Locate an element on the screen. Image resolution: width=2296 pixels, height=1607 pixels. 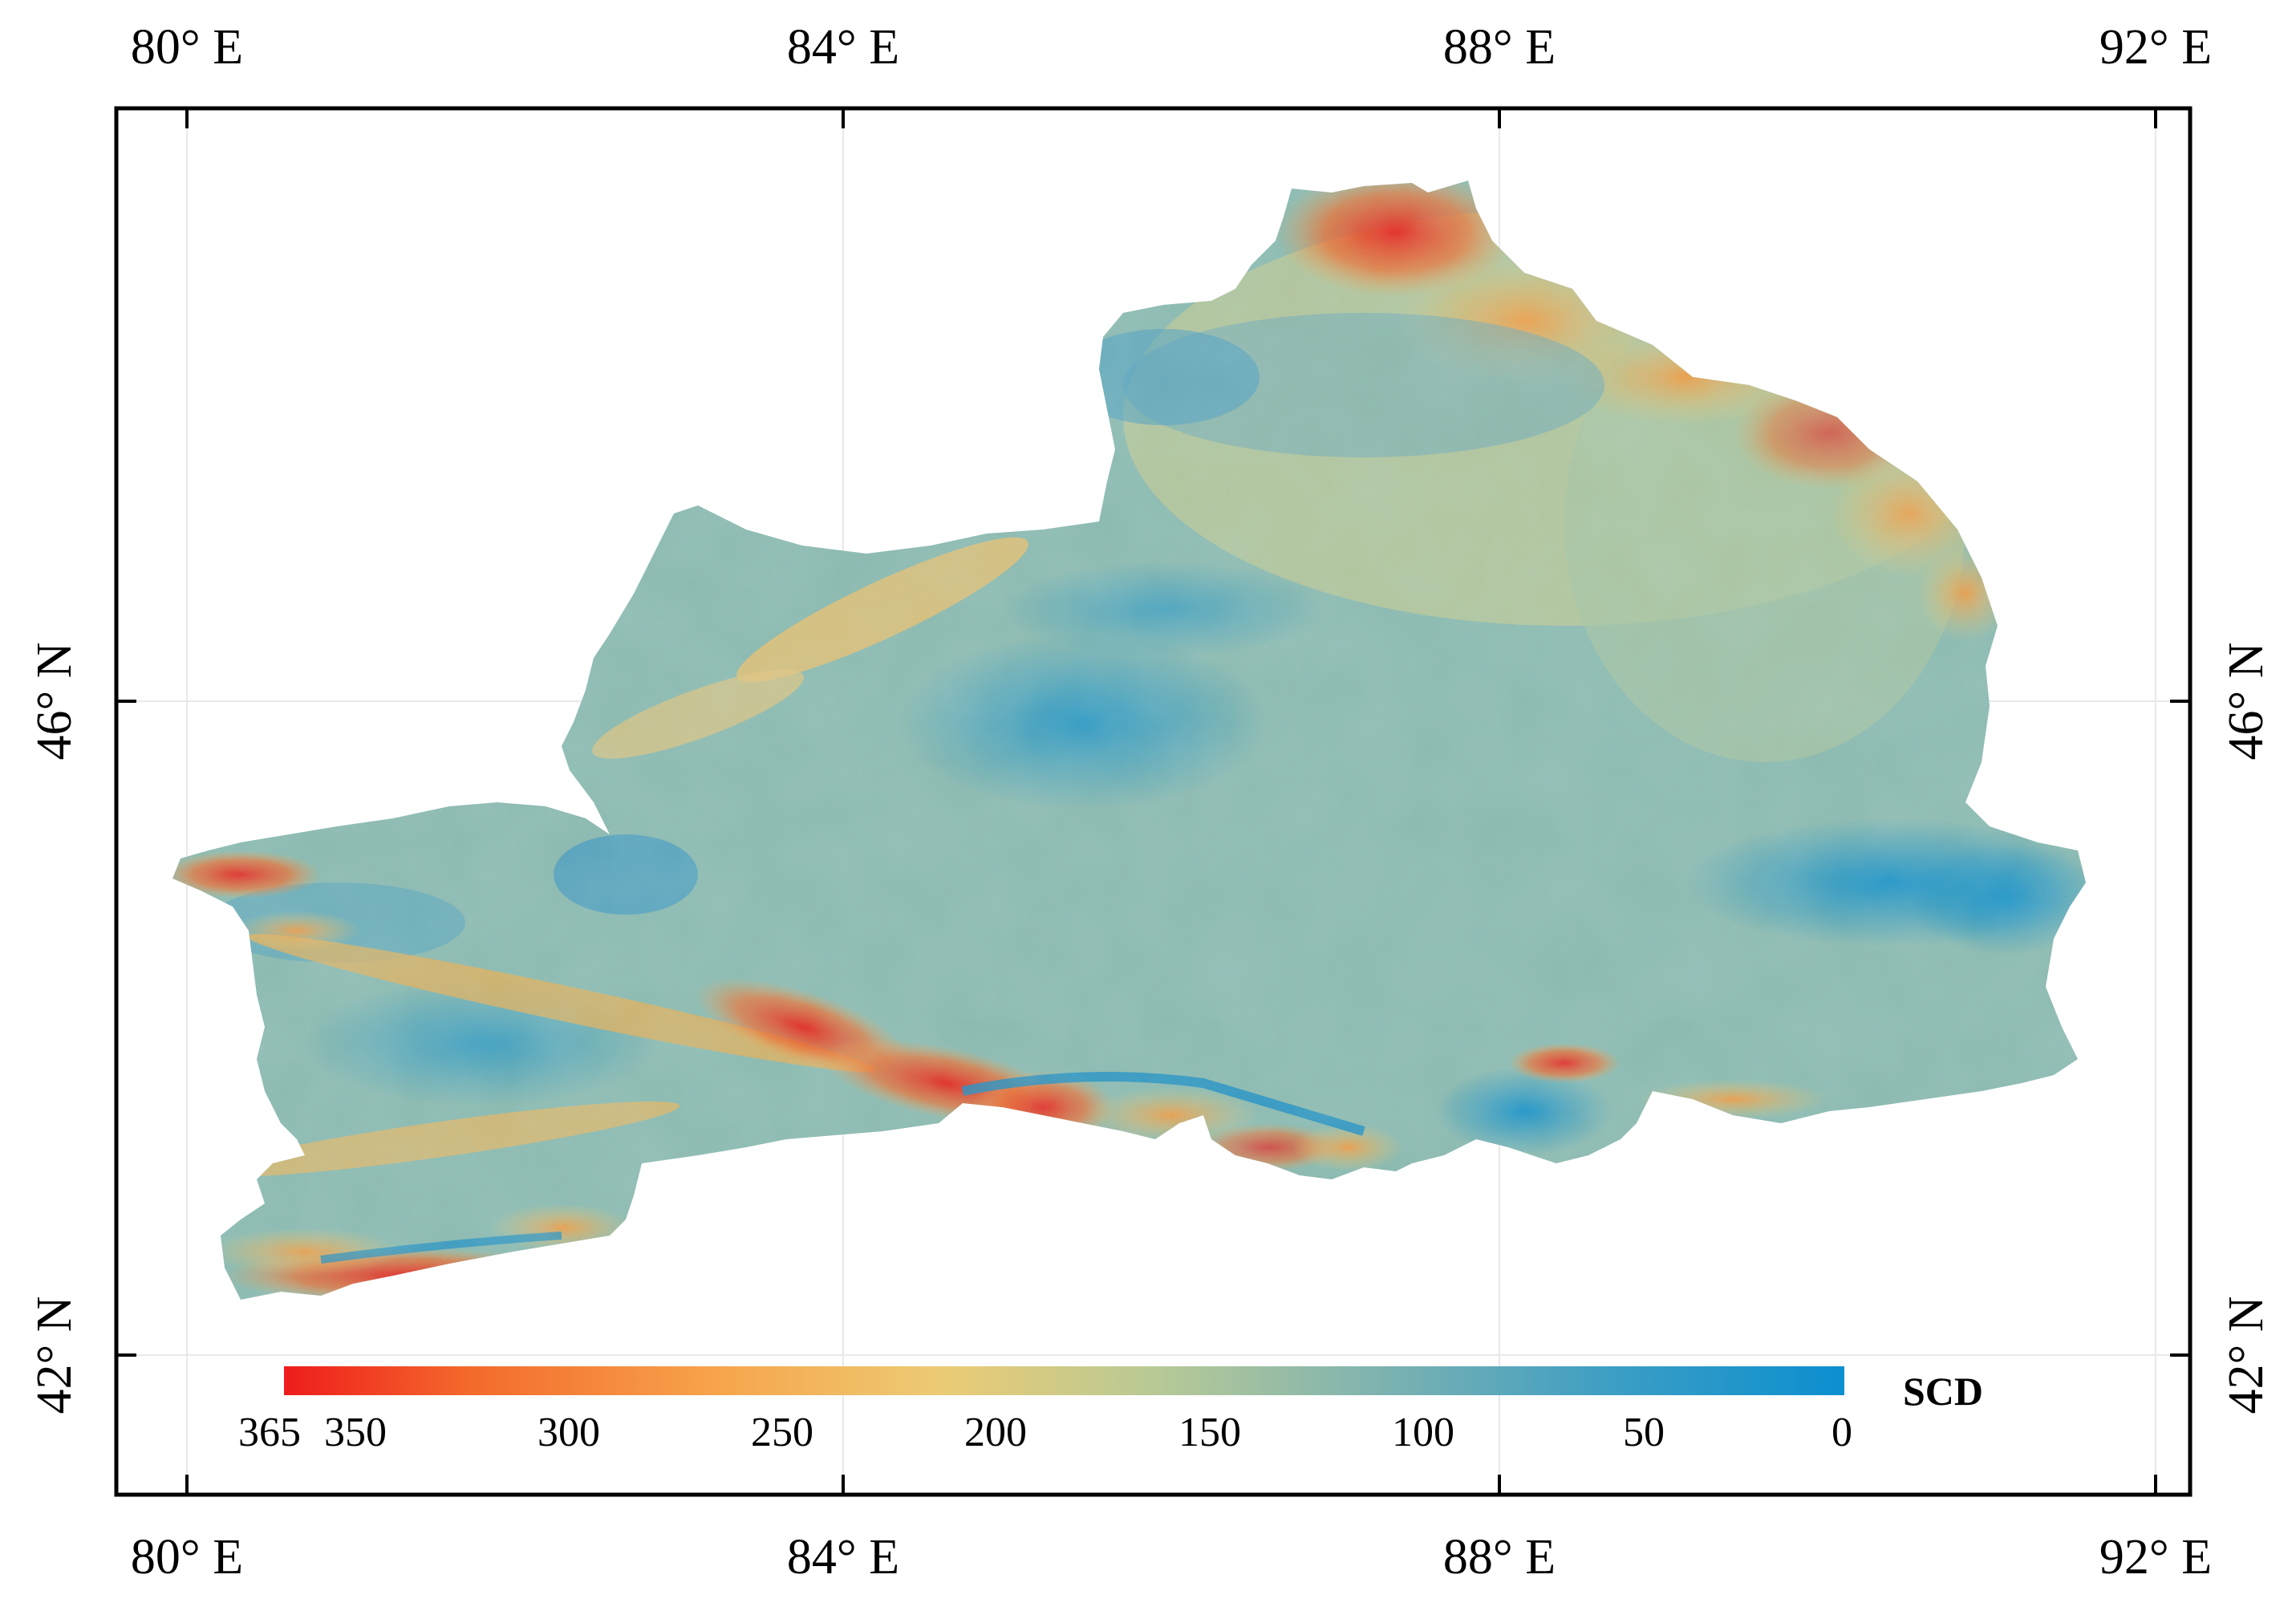
legend-tick: 365 is located at coordinates (269, 1433).